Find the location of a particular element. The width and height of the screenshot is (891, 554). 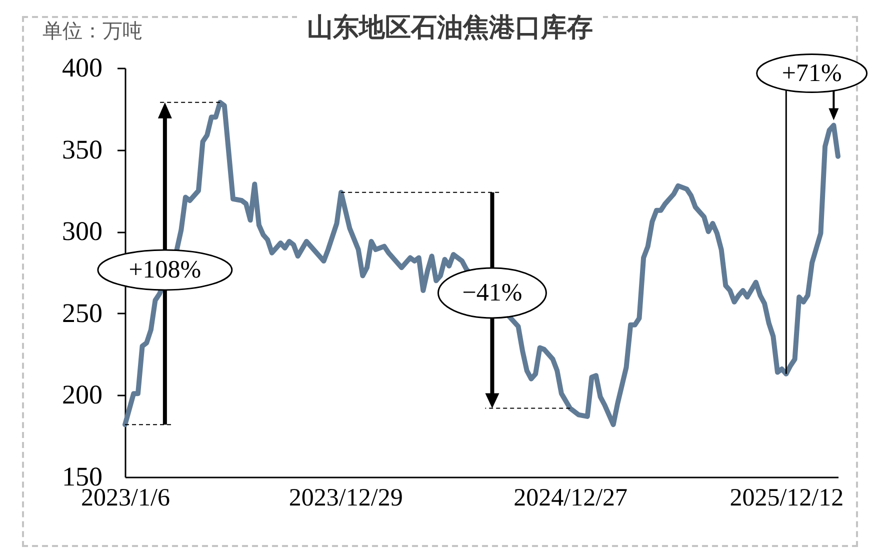

annotation: +71% is located at coordinates (812, 73).